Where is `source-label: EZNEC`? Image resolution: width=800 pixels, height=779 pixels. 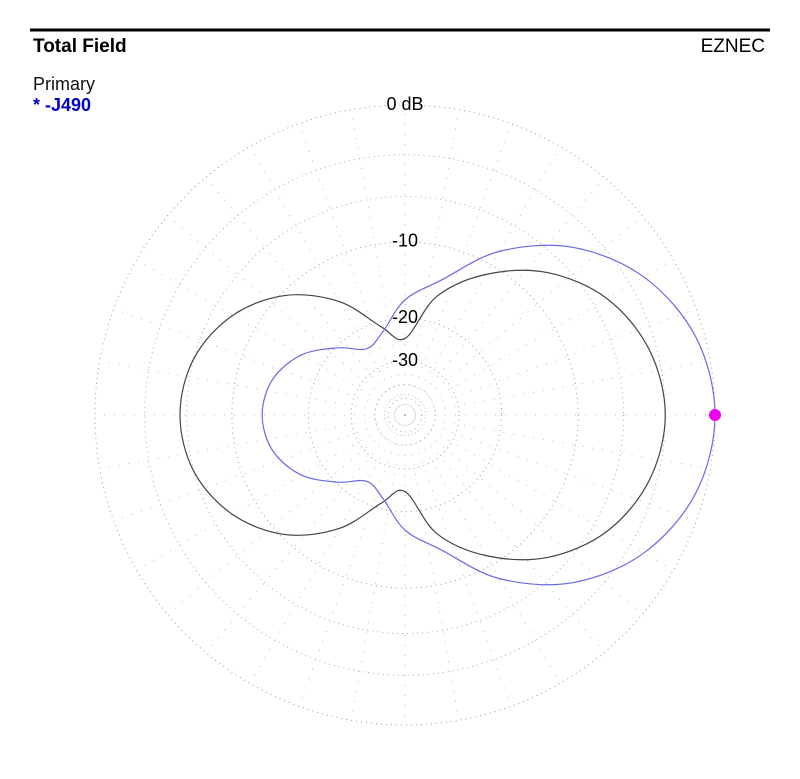
source-label: EZNEC is located at coordinates (733, 46).